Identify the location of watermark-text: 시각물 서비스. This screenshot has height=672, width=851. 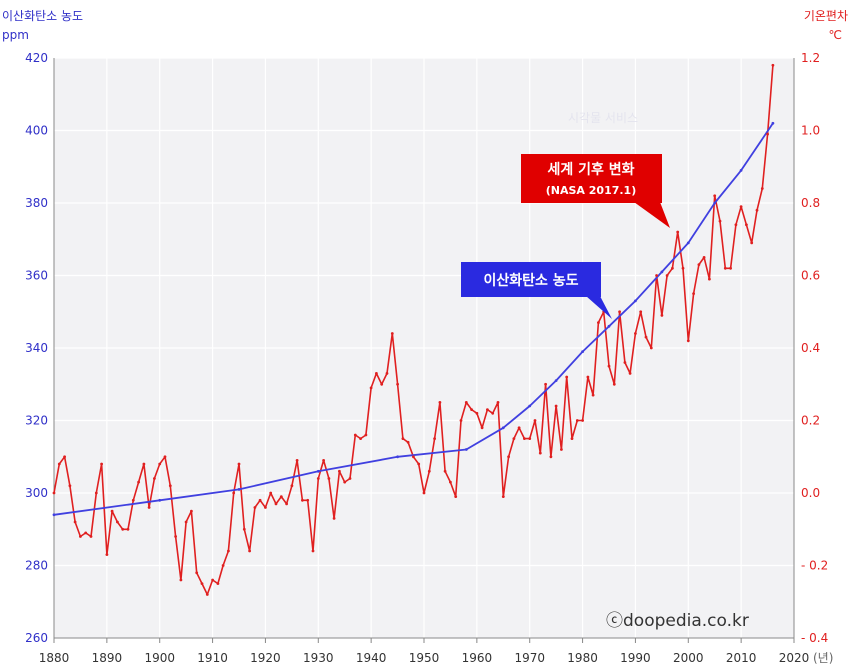
(603, 118).